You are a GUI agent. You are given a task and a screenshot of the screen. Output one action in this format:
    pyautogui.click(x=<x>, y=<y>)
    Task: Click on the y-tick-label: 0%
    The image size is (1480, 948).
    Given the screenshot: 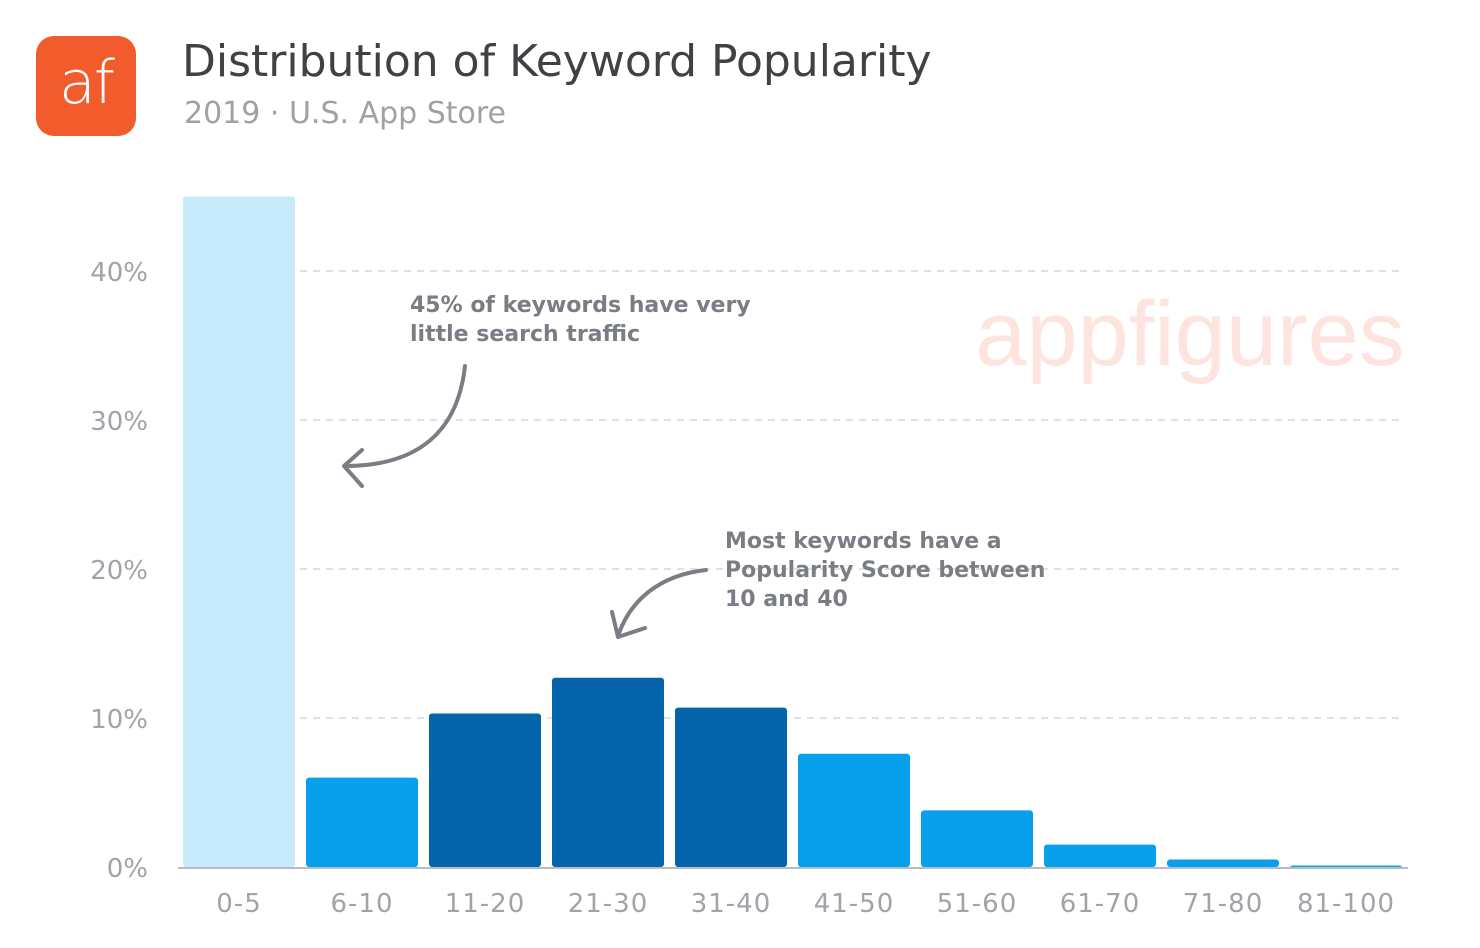 What is the action you would take?
    pyautogui.click(x=127, y=869)
    